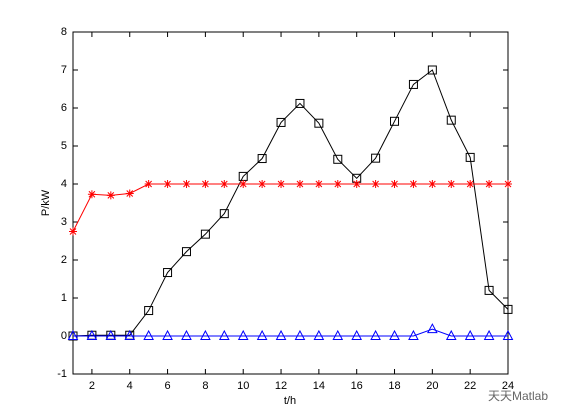 This screenshot has width=561, height=420. What do you see at coordinates (64, 108) in the screenshot?
I see `y-tick-label: 6` at bounding box center [64, 108].